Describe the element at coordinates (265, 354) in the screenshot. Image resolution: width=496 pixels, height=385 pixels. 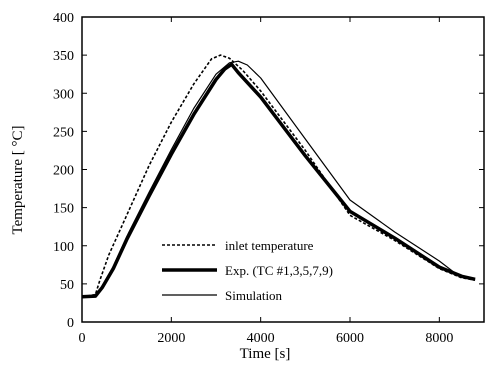
I see `x-axis-title: Time [s]` at that location.